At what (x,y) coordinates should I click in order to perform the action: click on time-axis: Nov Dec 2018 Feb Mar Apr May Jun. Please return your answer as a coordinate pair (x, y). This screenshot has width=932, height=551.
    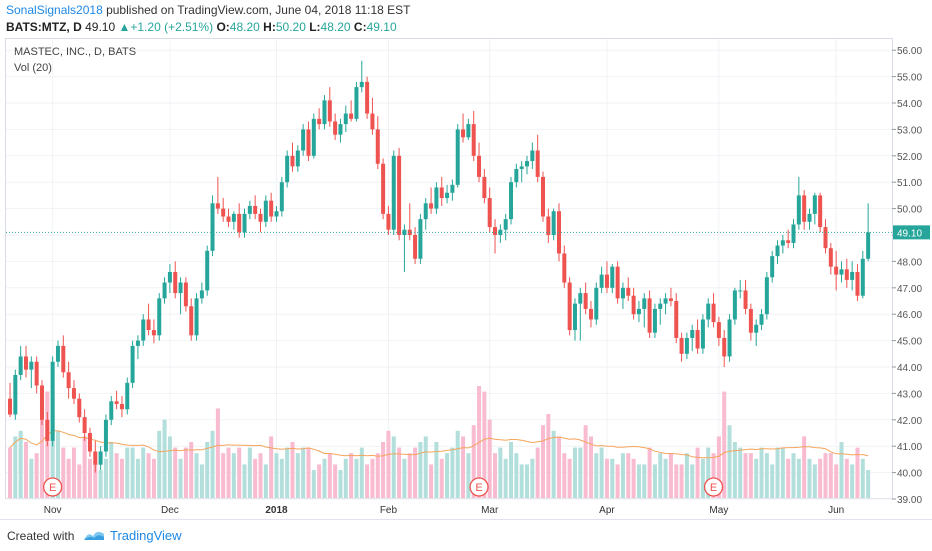
    Looking at the image, I should click on (444, 510).